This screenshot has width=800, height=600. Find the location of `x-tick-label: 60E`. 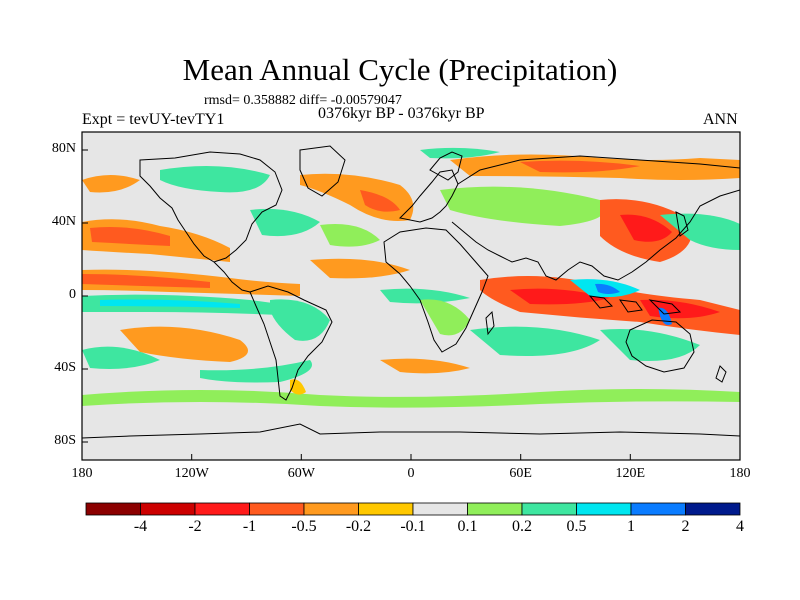

x-tick-label: 60E is located at coordinates (520, 473).